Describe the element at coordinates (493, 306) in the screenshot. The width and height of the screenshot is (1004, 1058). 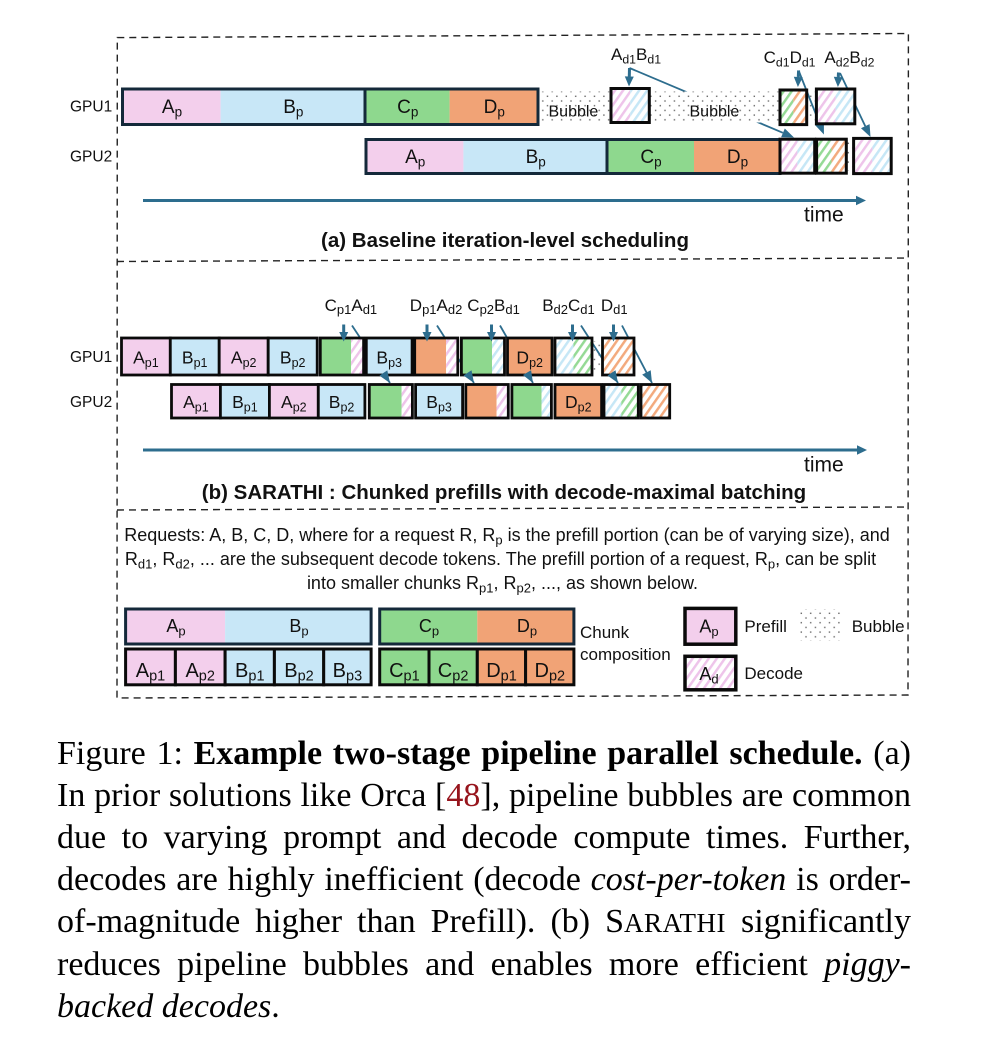
I see `svg-text: Cp2Bd1` at that location.